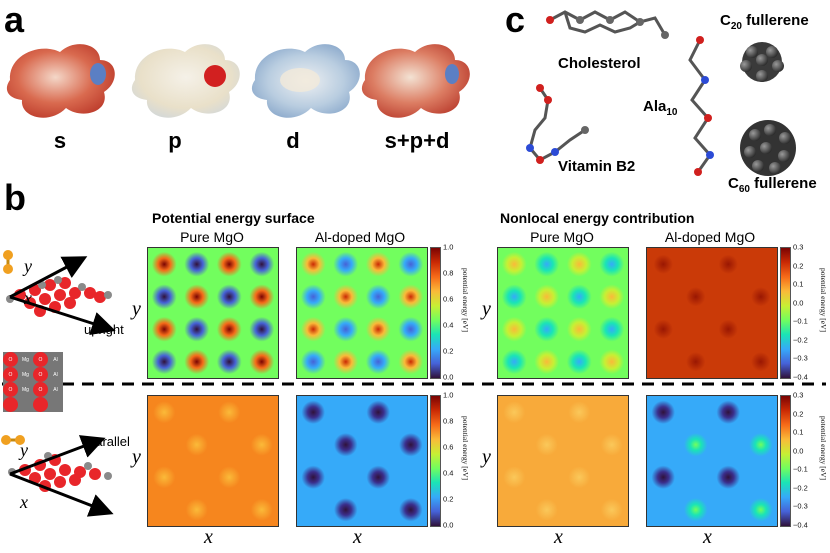 The width and height of the screenshot is (830, 553). I want to click on upright-adsorption-schematic, so click(59, 292).